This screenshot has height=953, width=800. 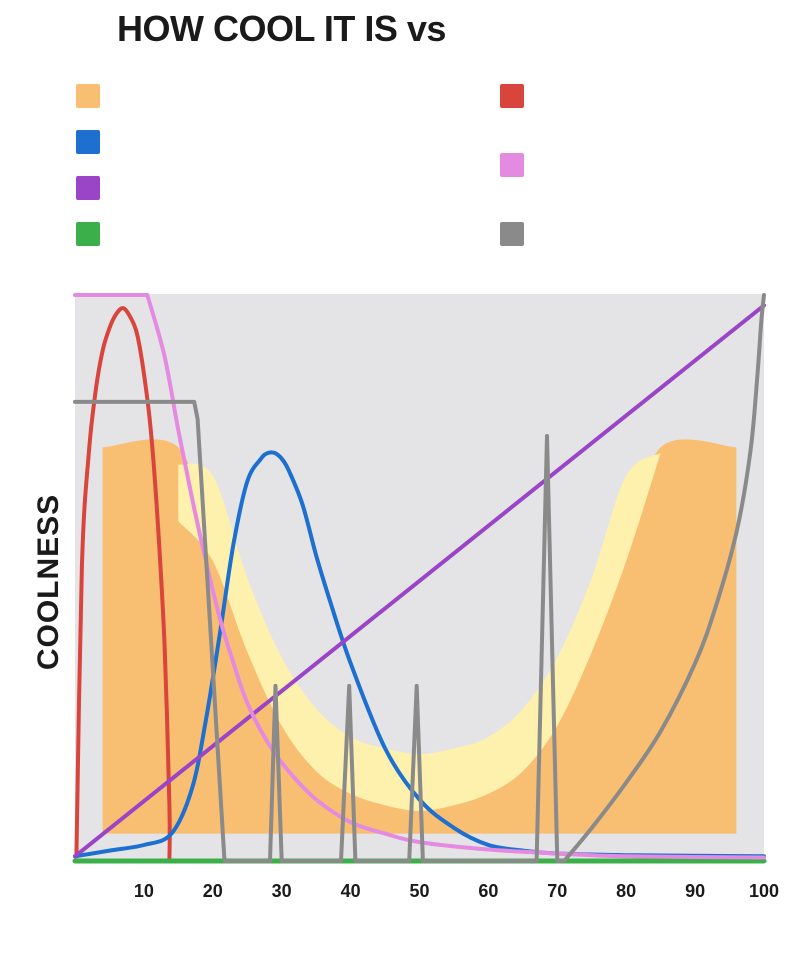 What do you see at coordinates (48, 582) in the screenshot?
I see `y-axis-label: COOLNESS` at bounding box center [48, 582].